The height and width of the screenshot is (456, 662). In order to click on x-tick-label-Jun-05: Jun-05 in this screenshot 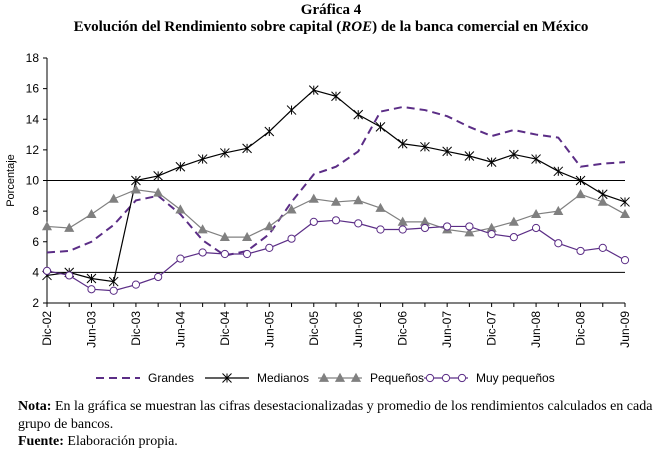, I will do `click(269, 329)`.